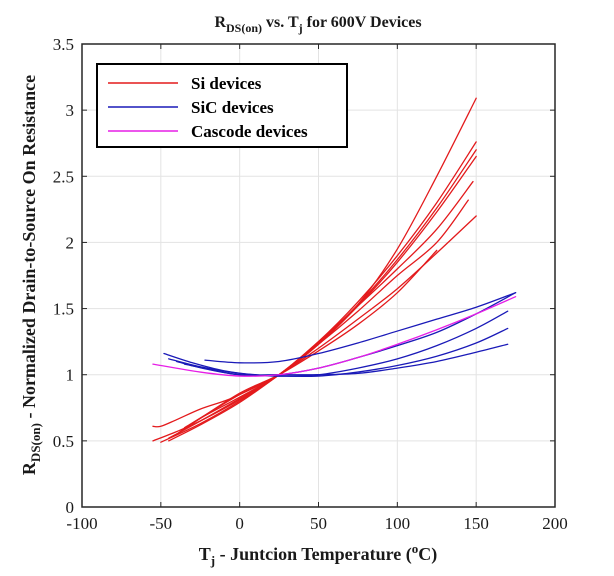 The image size is (614, 576). Describe the element at coordinates (81, 523) in the screenshot. I see `x-tick-label: -100` at that location.